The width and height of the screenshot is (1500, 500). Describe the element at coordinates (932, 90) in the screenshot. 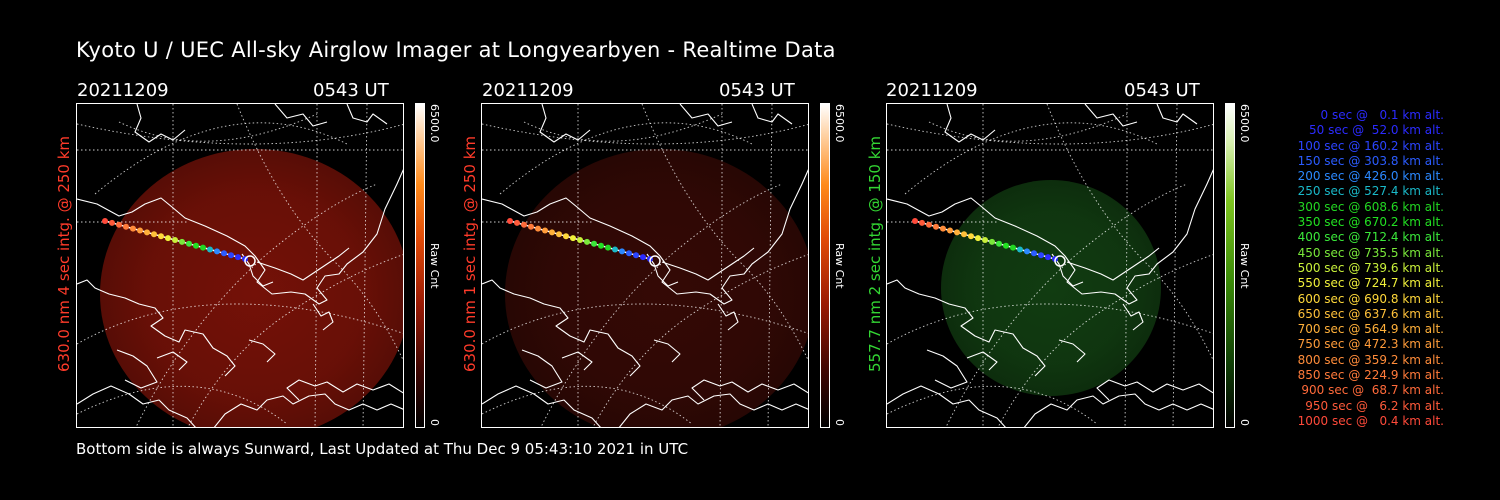

I see `panel-3-date: 20211209` at that location.